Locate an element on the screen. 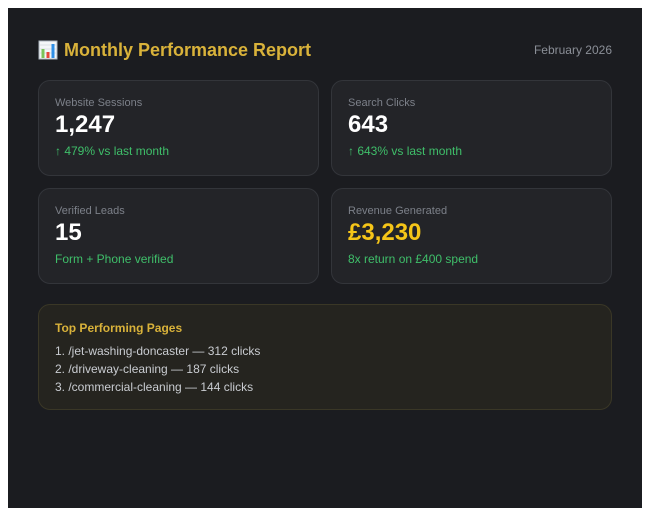 This screenshot has height=508, width=650. metric-label: Search Clicks is located at coordinates (382, 103).